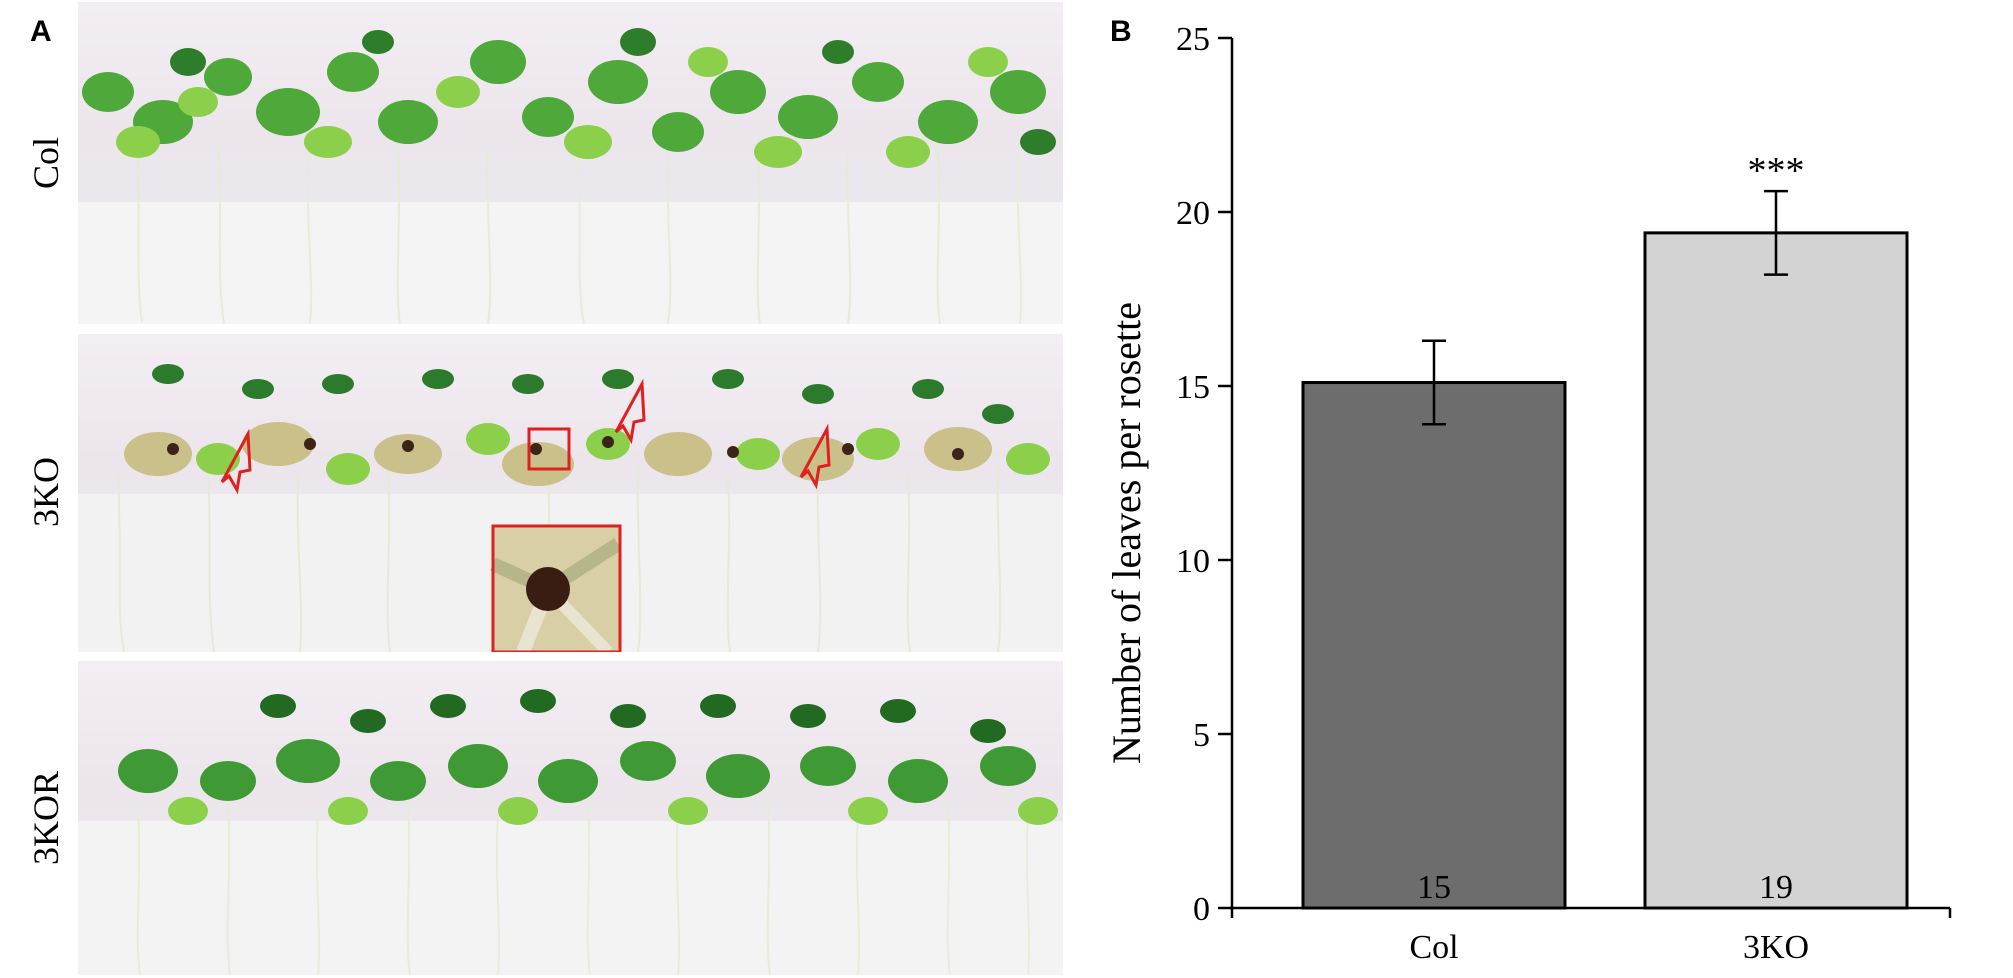 The image size is (2013, 978). What do you see at coordinates (1776, 887) in the screenshot?
I see `bar-count-label: 19` at bounding box center [1776, 887].